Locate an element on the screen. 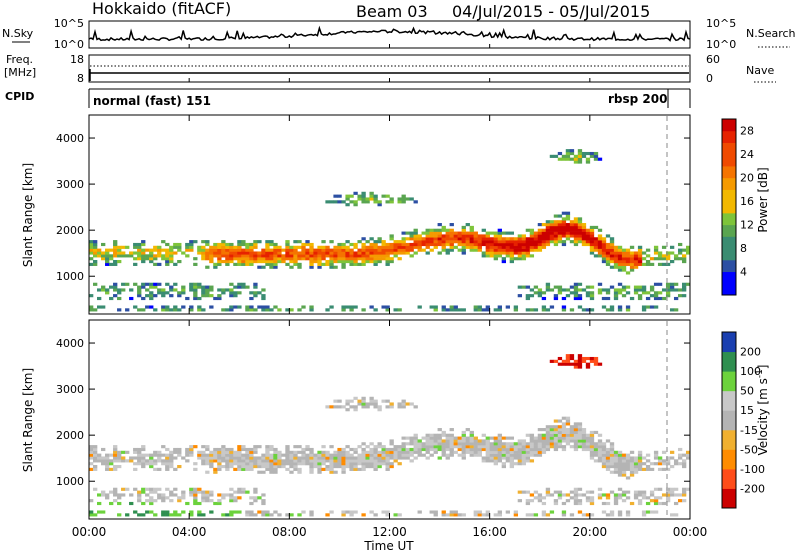 This screenshot has width=800, height=554. colorbar-tick-label: 16 is located at coordinates (747, 201).